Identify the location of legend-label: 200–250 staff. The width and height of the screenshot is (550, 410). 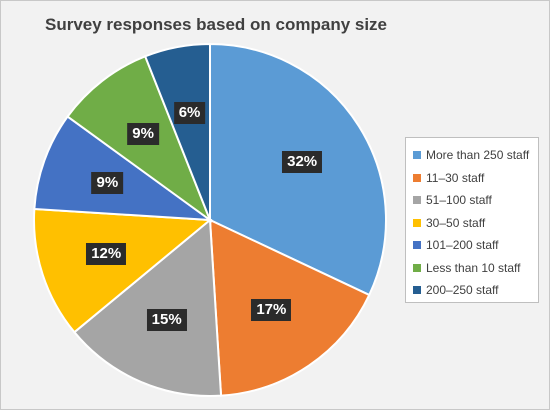
(462, 290).